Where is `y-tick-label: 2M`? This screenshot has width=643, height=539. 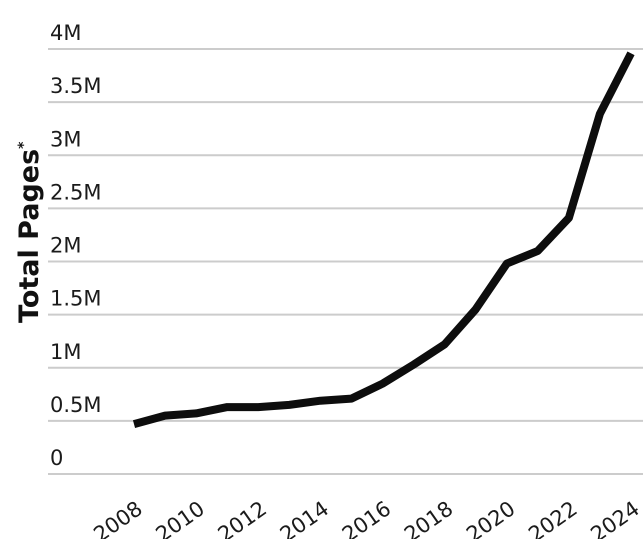
y-tick-label: 2M is located at coordinates (65, 246).